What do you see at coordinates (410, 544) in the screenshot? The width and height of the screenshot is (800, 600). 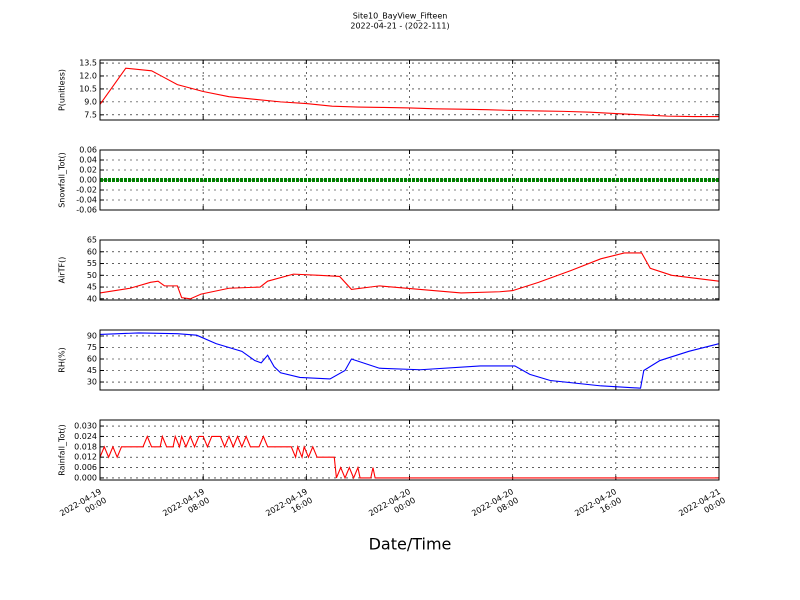 I see `x-axis-label: Date/Time` at bounding box center [410, 544].